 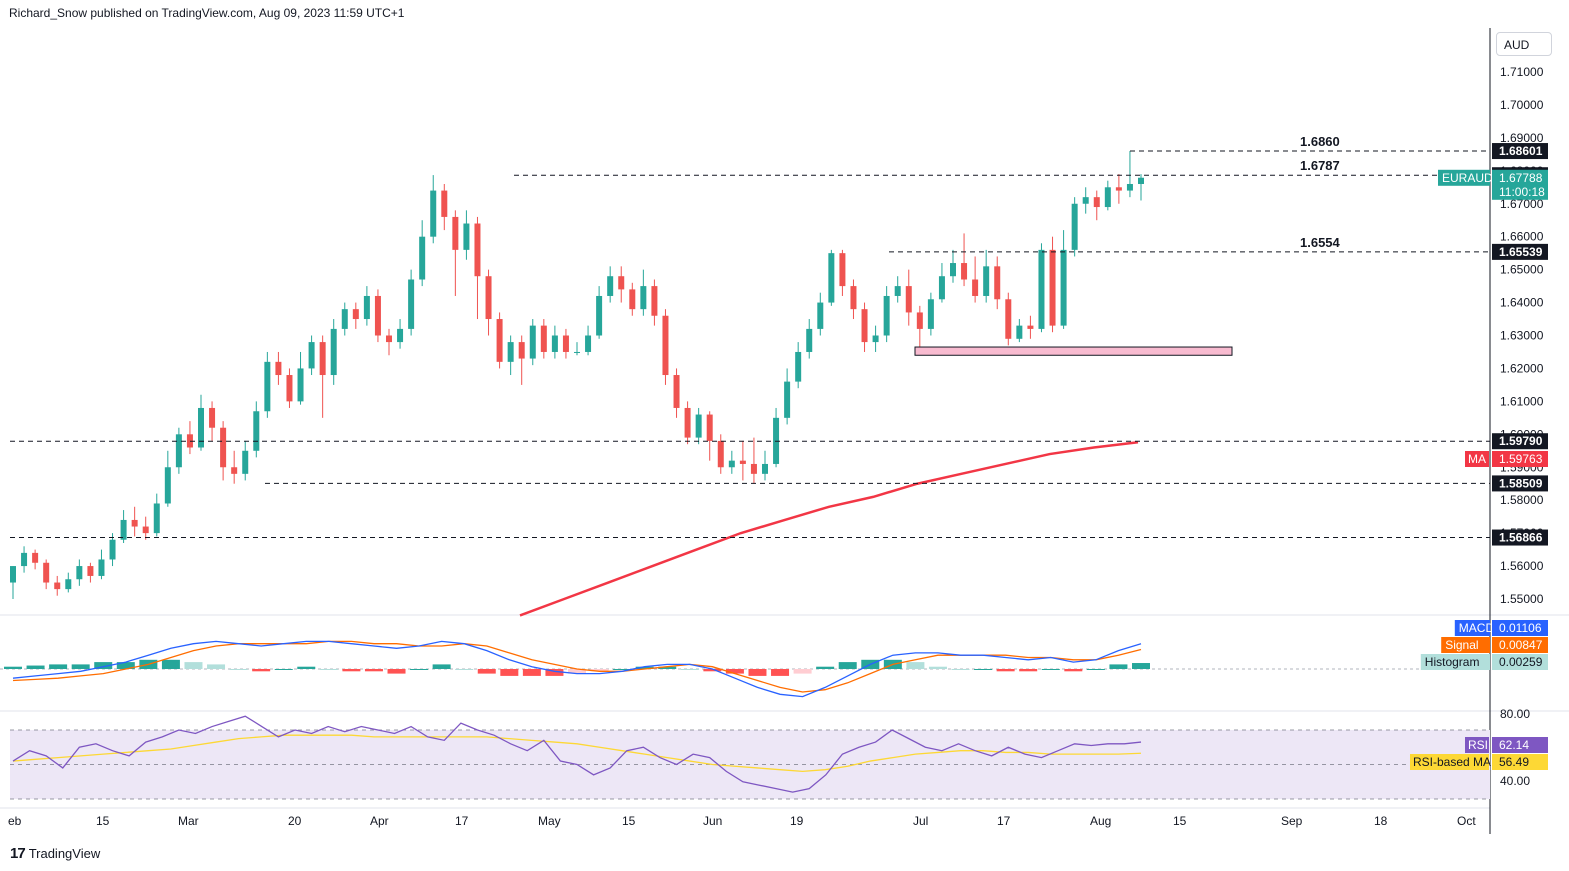 What do you see at coordinates (1381, 821) in the screenshot?
I see `time-tick-label: 18` at bounding box center [1381, 821].